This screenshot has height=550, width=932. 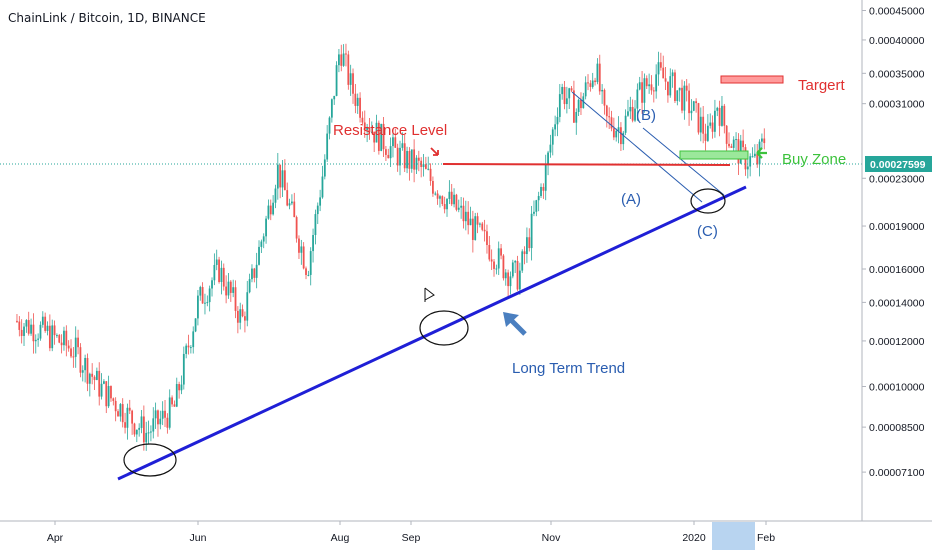 I want to click on target-zone, so click(x=752, y=79).